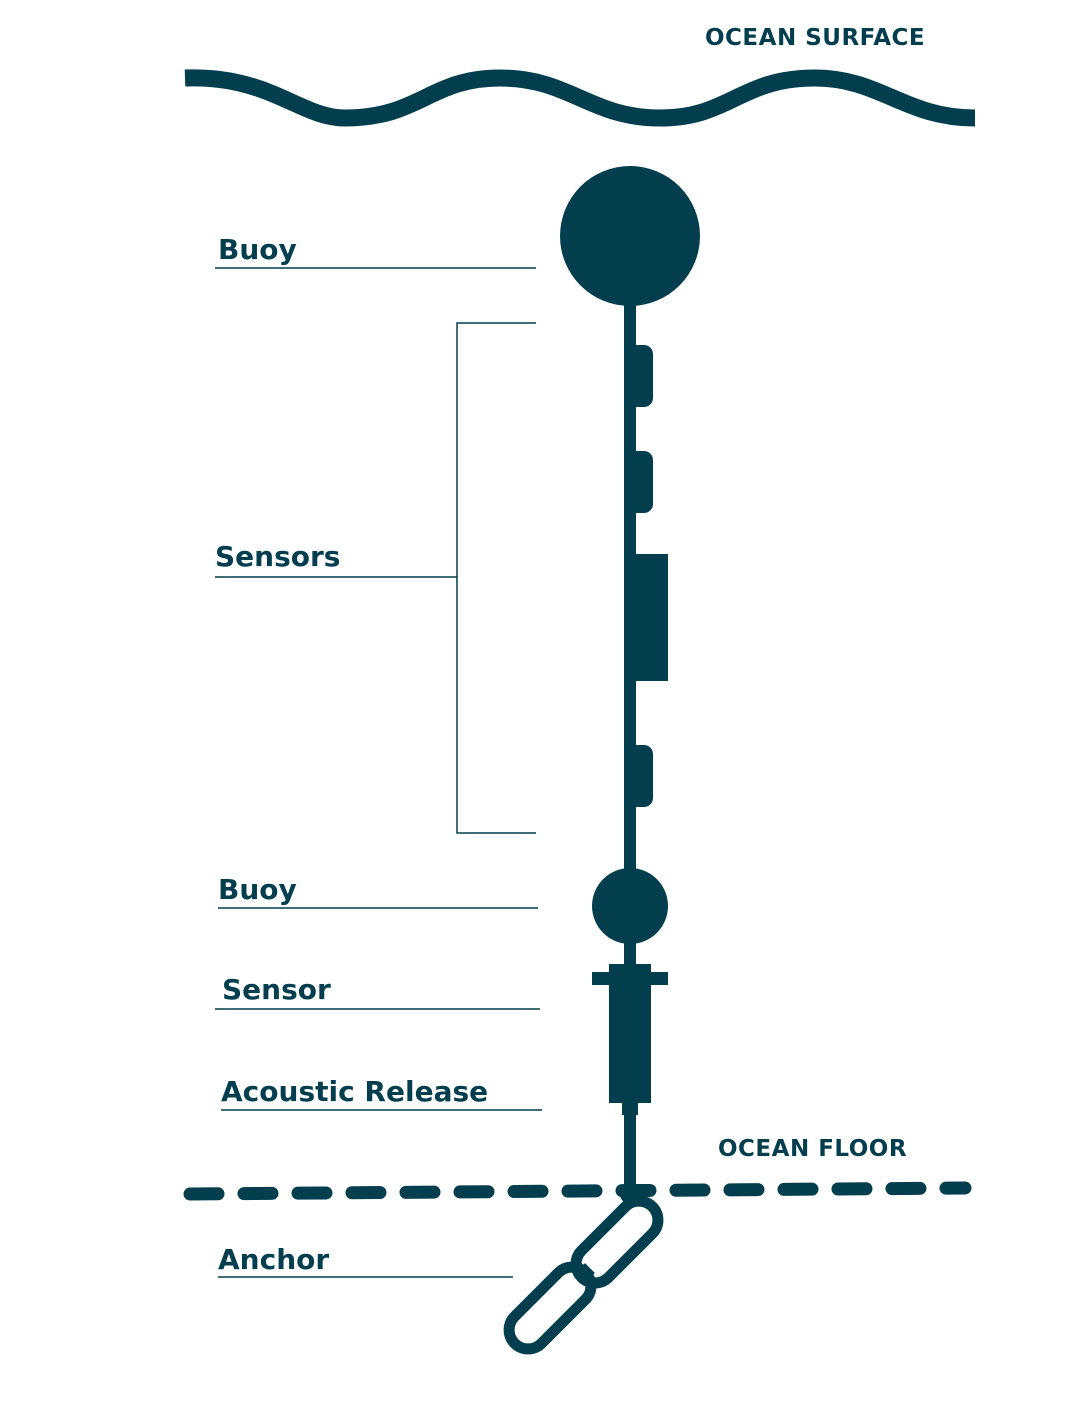 This screenshot has width=1082, height=1401. I want to click on buoy-bottom-shape, so click(630, 906).